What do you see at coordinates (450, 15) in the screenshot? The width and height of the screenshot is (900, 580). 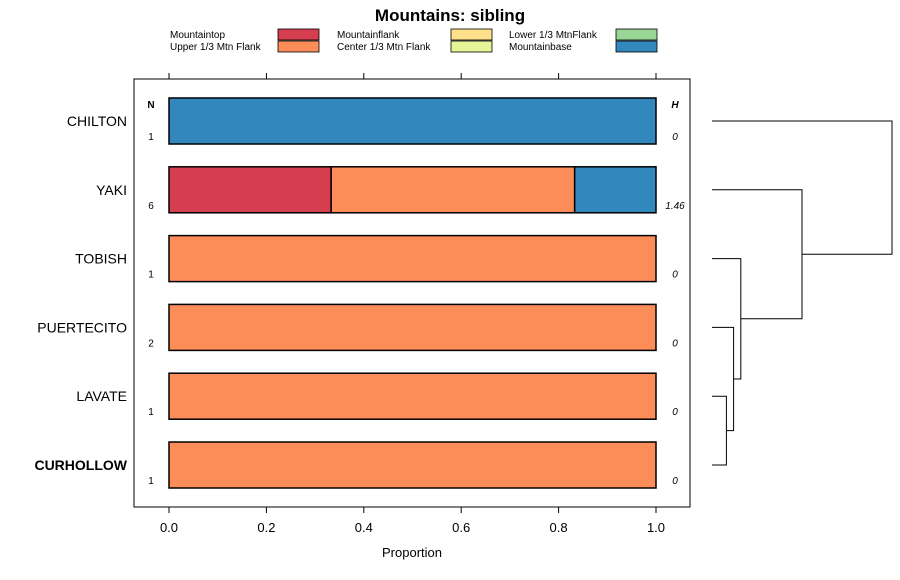 I see `chart-title: Mountains: sibling` at bounding box center [450, 15].